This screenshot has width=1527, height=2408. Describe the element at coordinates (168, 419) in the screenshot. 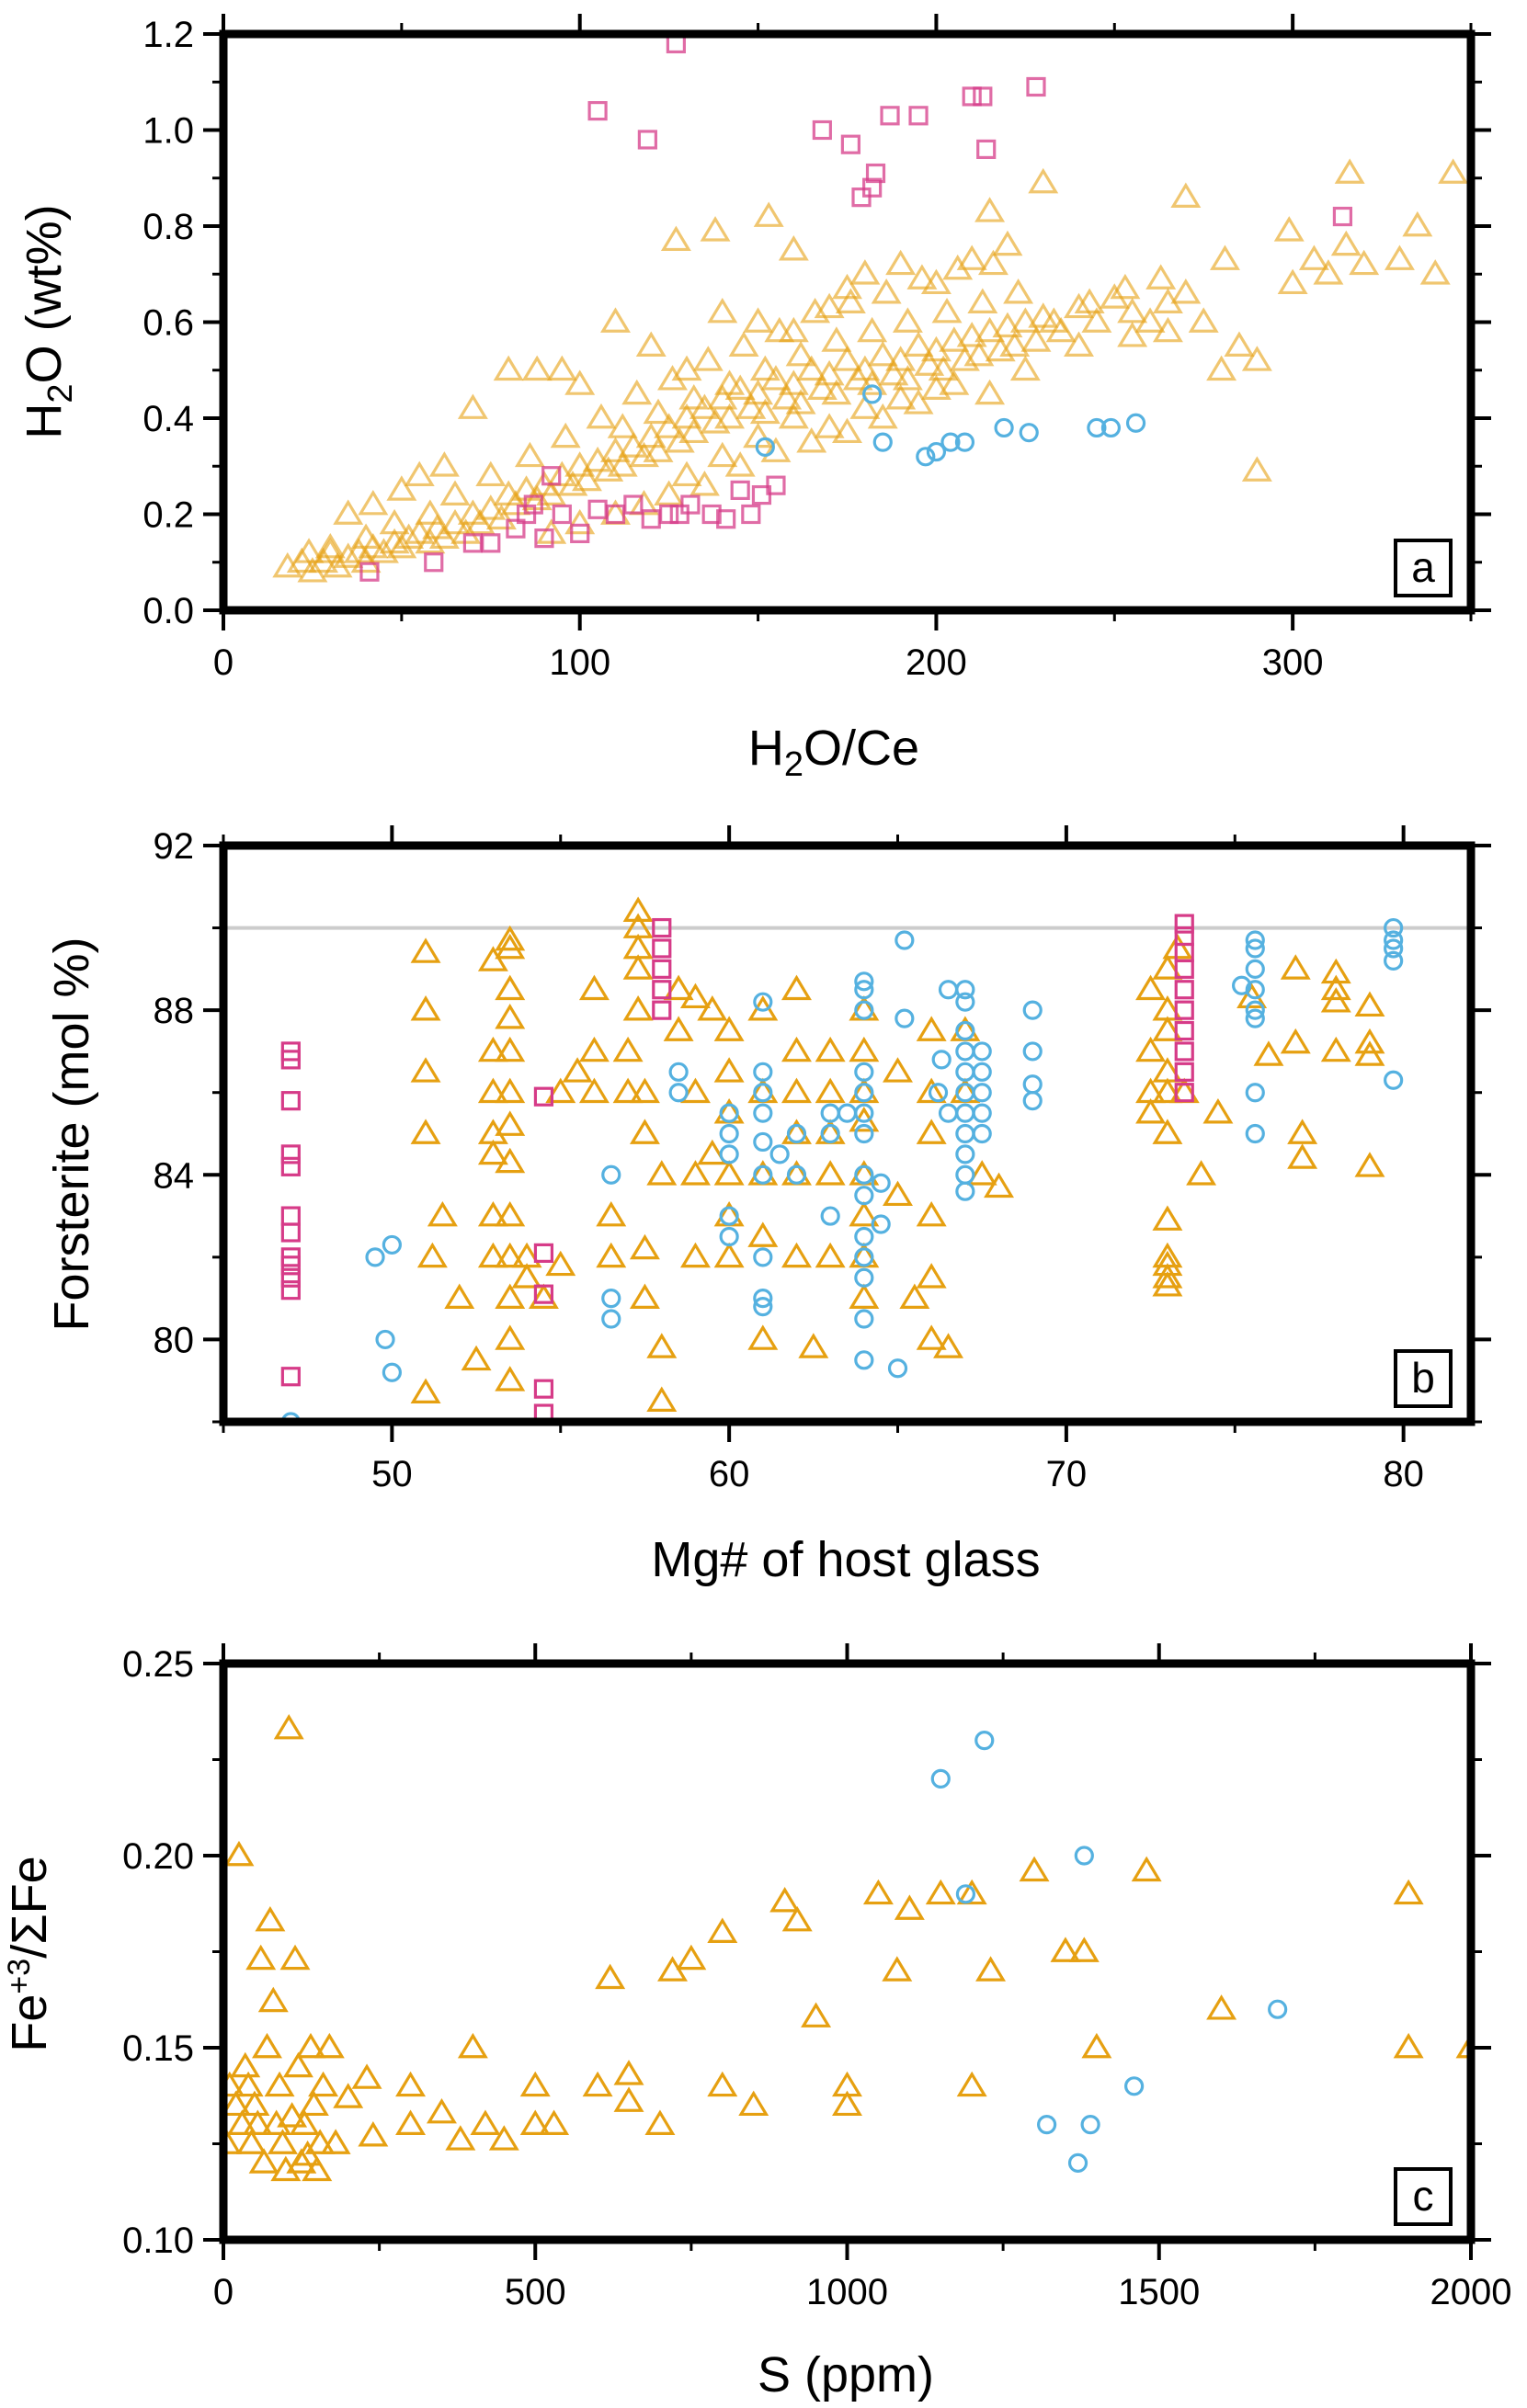

I see `y-tick-label: 0.4` at that location.